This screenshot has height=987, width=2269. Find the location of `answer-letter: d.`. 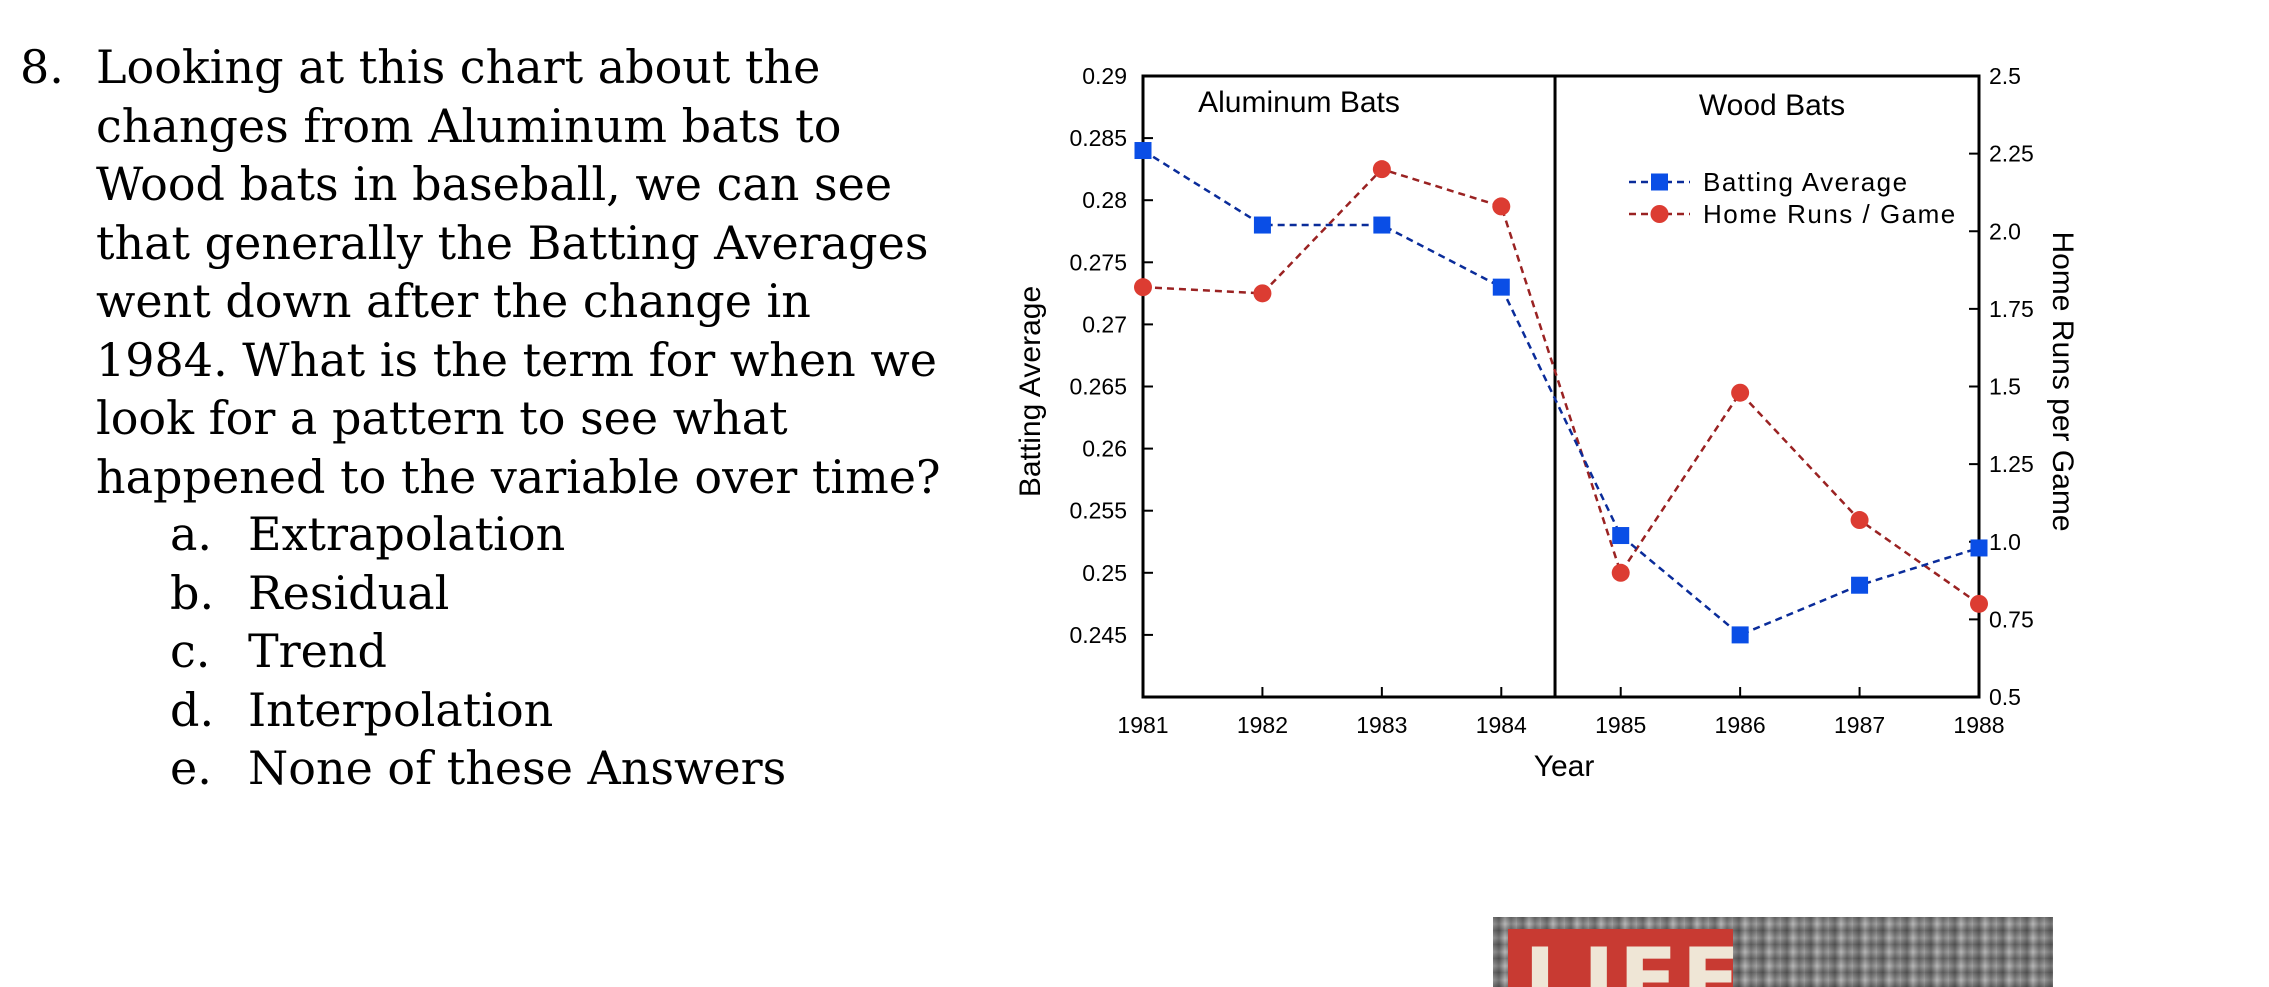

answer-letter: d. is located at coordinates (192, 709).